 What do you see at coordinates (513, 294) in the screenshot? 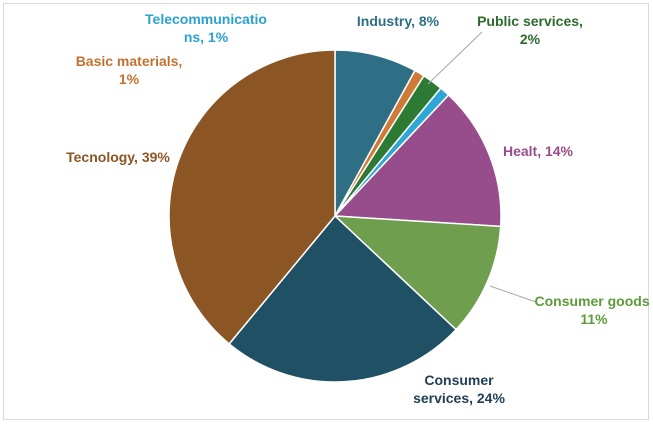
I see `leader-line-consumer-goods` at bounding box center [513, 294].